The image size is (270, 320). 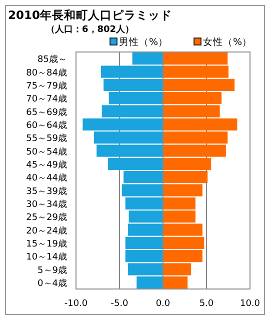 I want to click on chart-subtitle: （人口：6，802人）, so click(x=90, y=29).